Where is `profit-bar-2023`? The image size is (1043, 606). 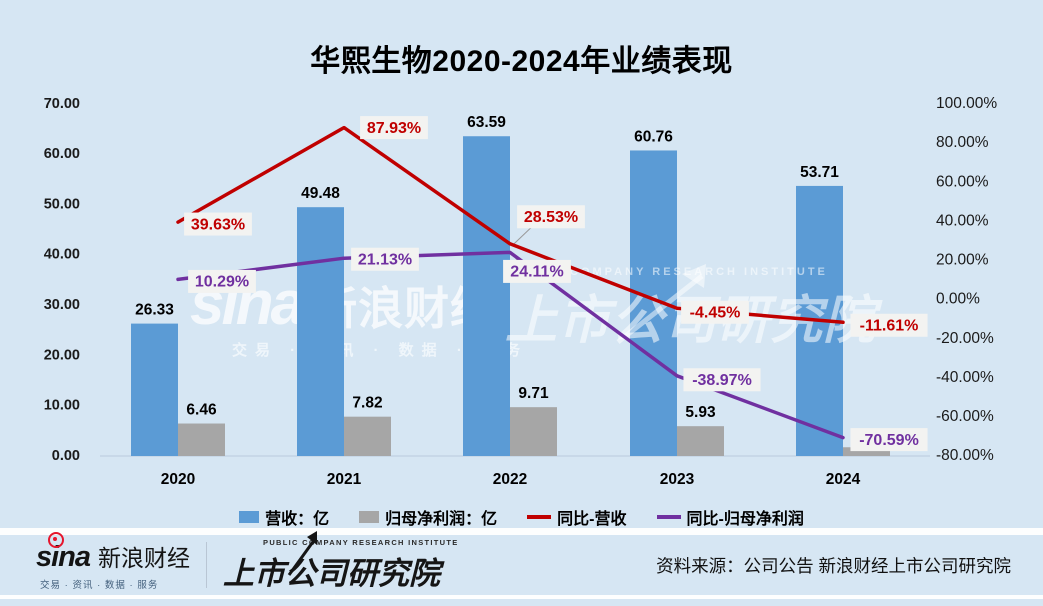 profit-bar-2023 is located at coordinates (700, 441).